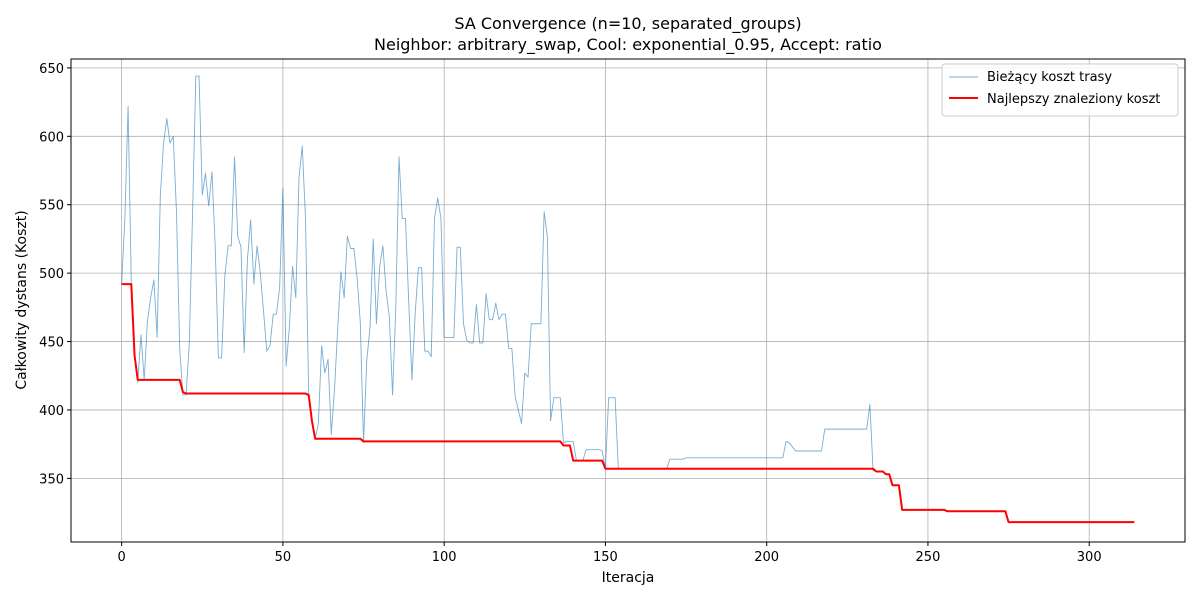 The image size is (1200, 600). Describe the element at coordinates (766, 557) in the screenshot. I see `x-tick-label: 200` at that location.